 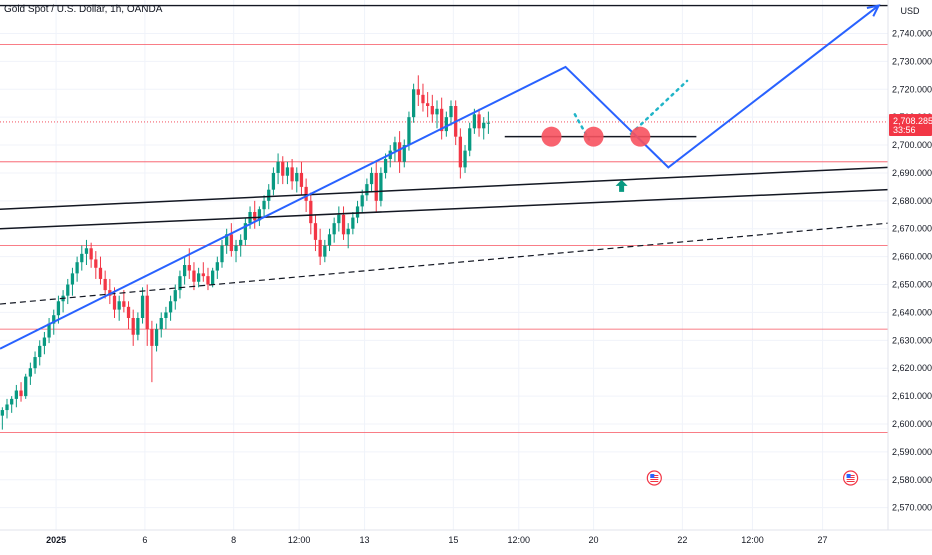 I want to click on x-tick-label: 13, so click(x=365, y=540).